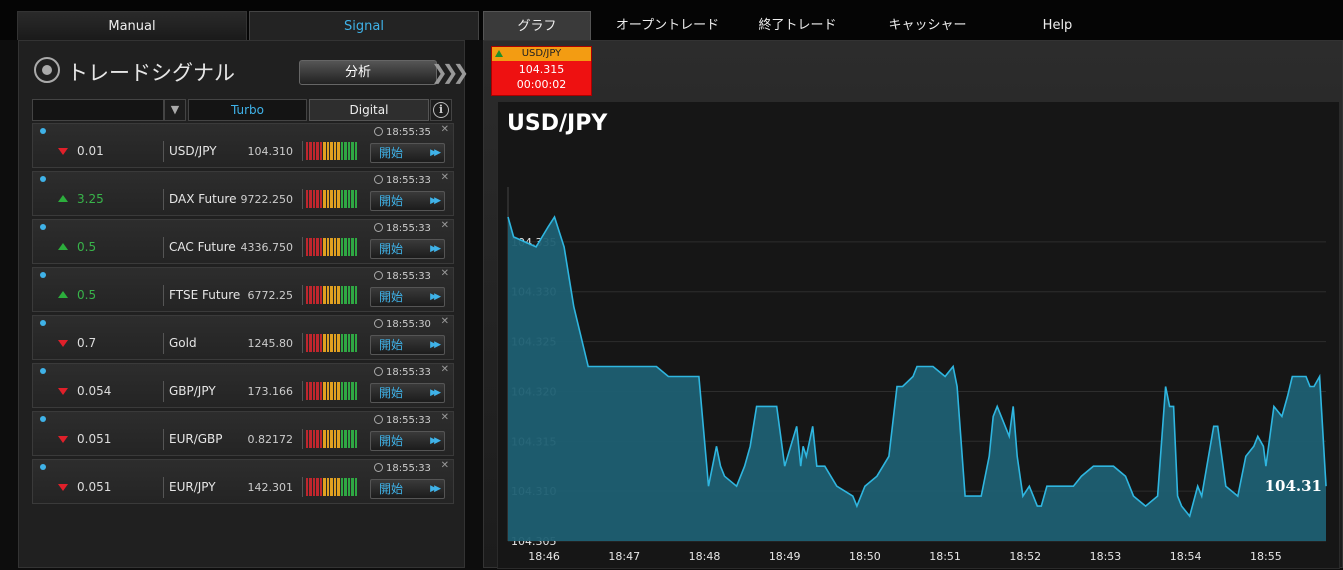 The width and height of the screenshot is (1343, 570). What do you see at coordinates (408, 228) in the screenshot?
I see `signal-time: 18:55:33` at bounding box center [408, 228].